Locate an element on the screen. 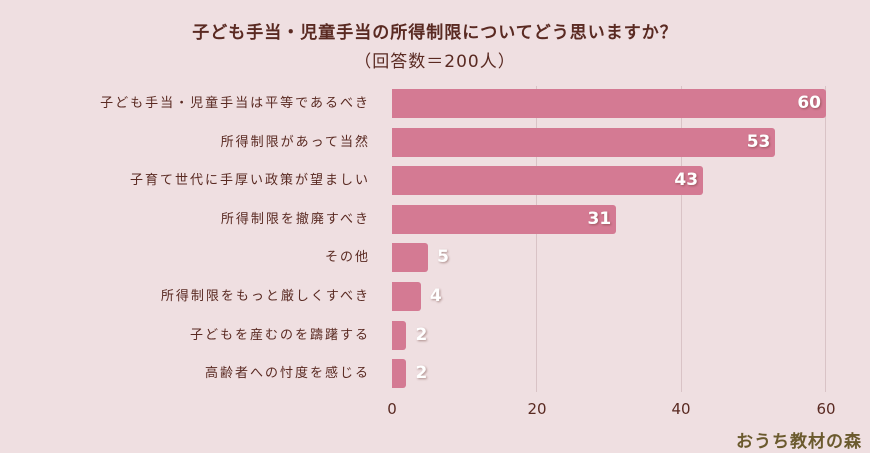 Image resolution: width=870 pixels, height=453 pixels. value-label: 5 is located at coordinates (443, 257).